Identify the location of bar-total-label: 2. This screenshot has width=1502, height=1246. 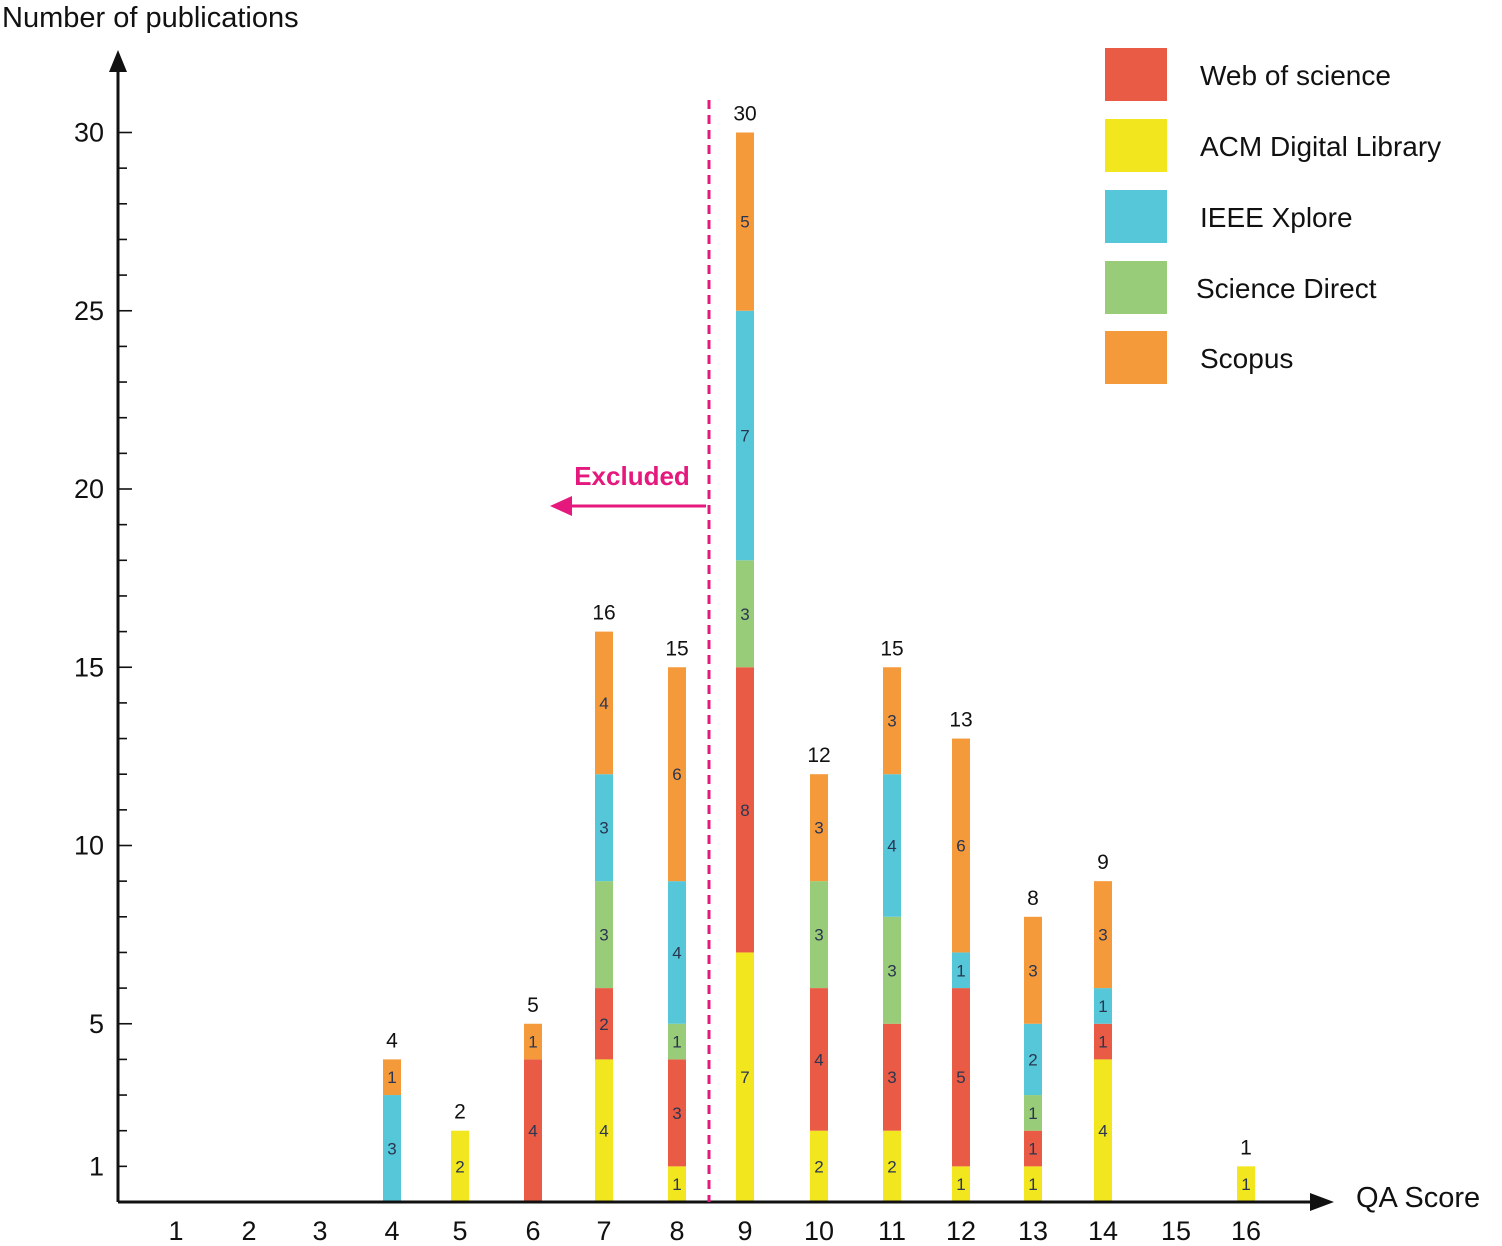
(460, 1112).